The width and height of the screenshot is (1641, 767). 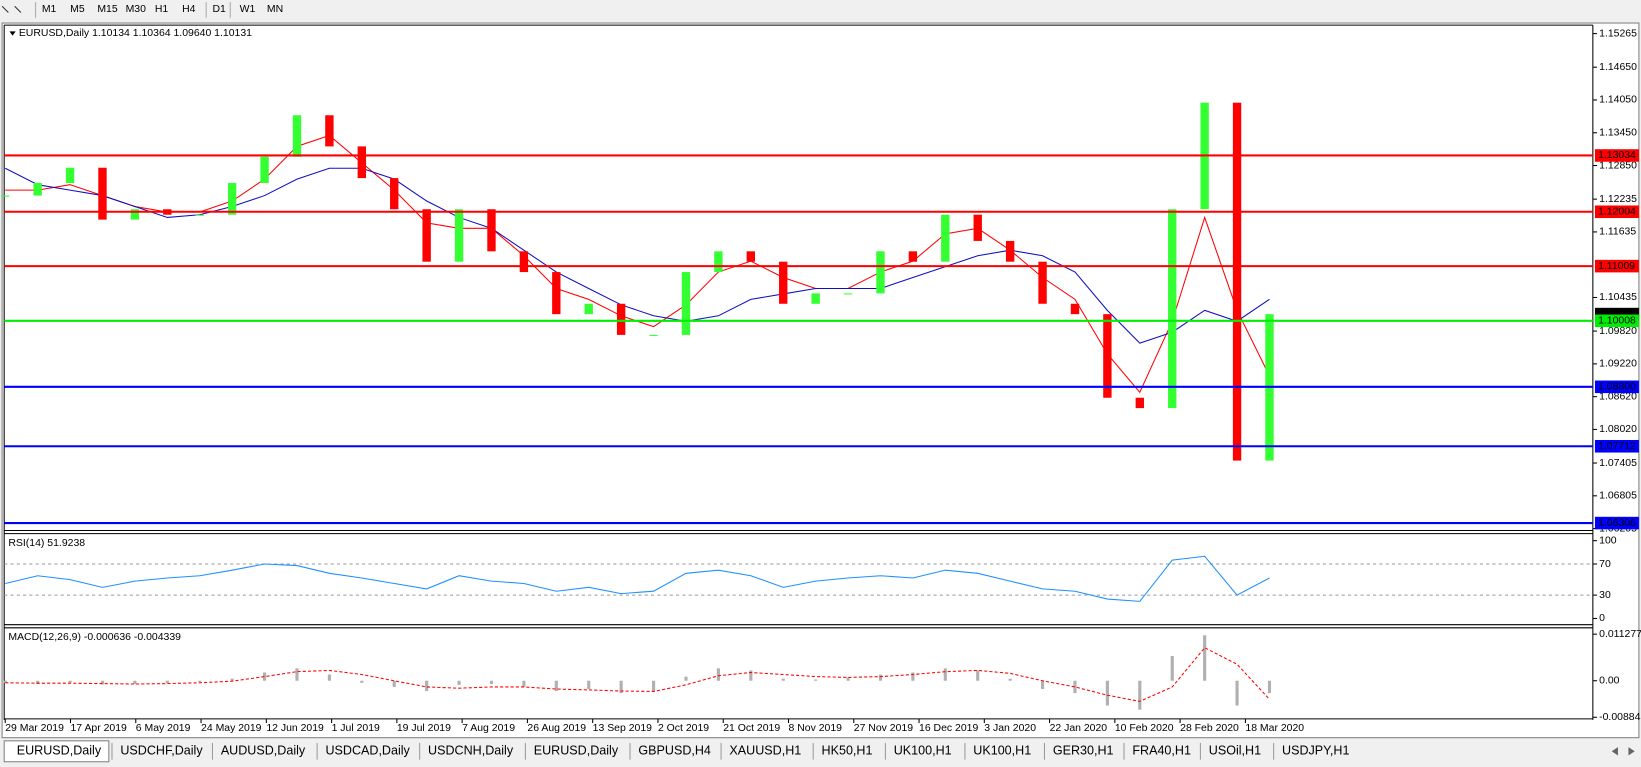 I want to click on y-tick-label: 1.13450, so click(x=1618, y=133).